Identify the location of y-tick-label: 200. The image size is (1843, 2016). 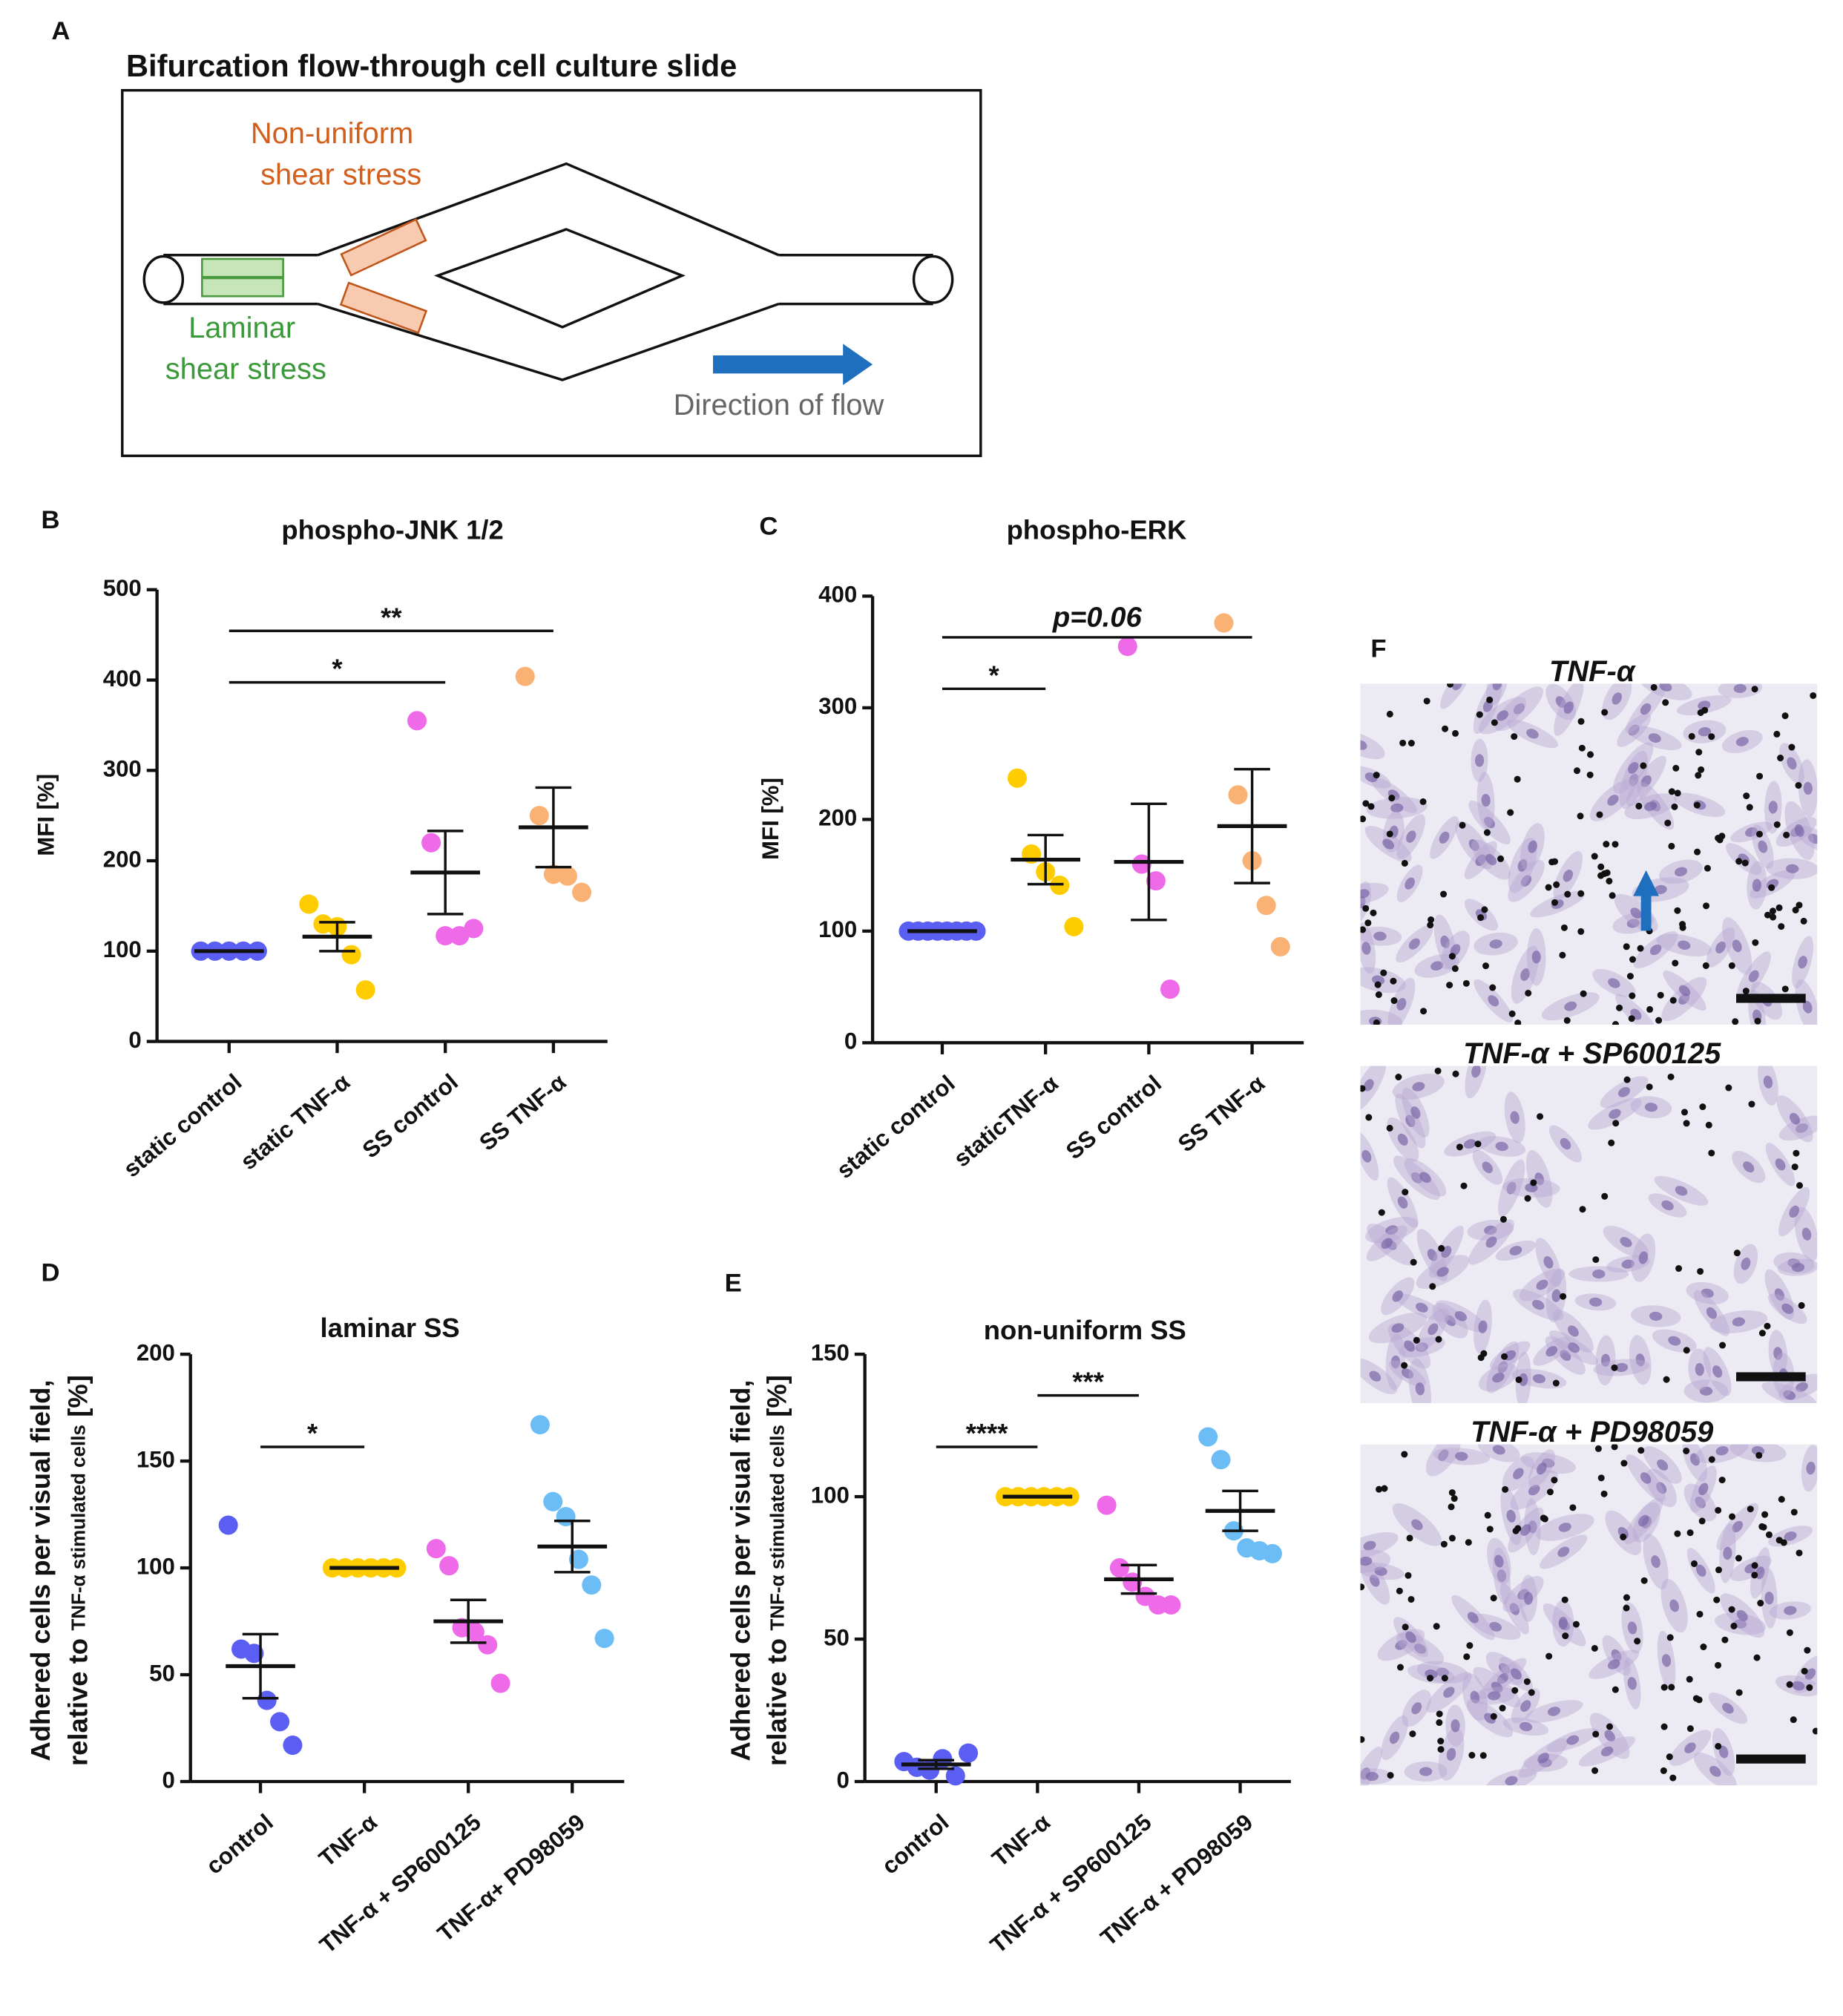
(837, 818).